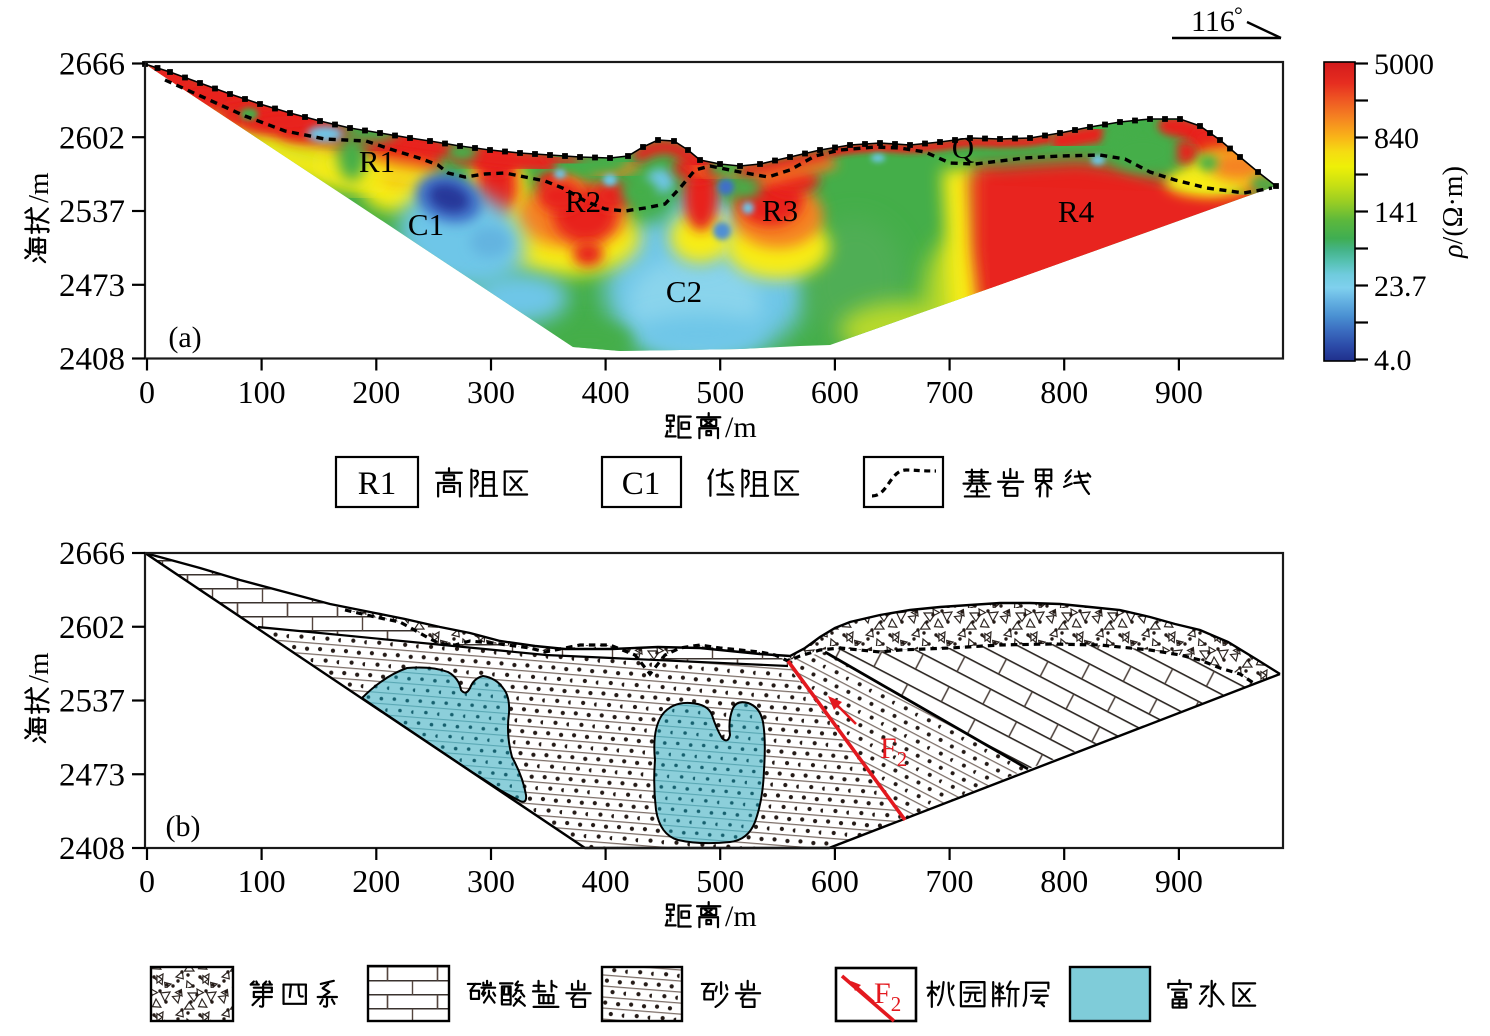  Describe the element at coordinates (1076, 211) in the screenshot. I see `svg-text: R4` at that location.